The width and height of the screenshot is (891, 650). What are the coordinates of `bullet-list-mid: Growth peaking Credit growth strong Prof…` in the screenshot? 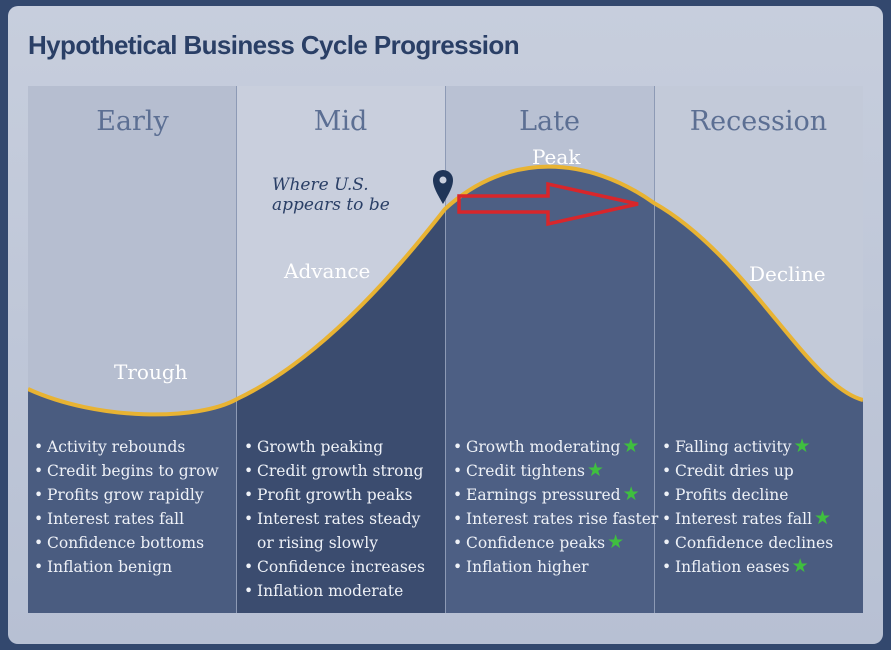 It's located at (334, 519).